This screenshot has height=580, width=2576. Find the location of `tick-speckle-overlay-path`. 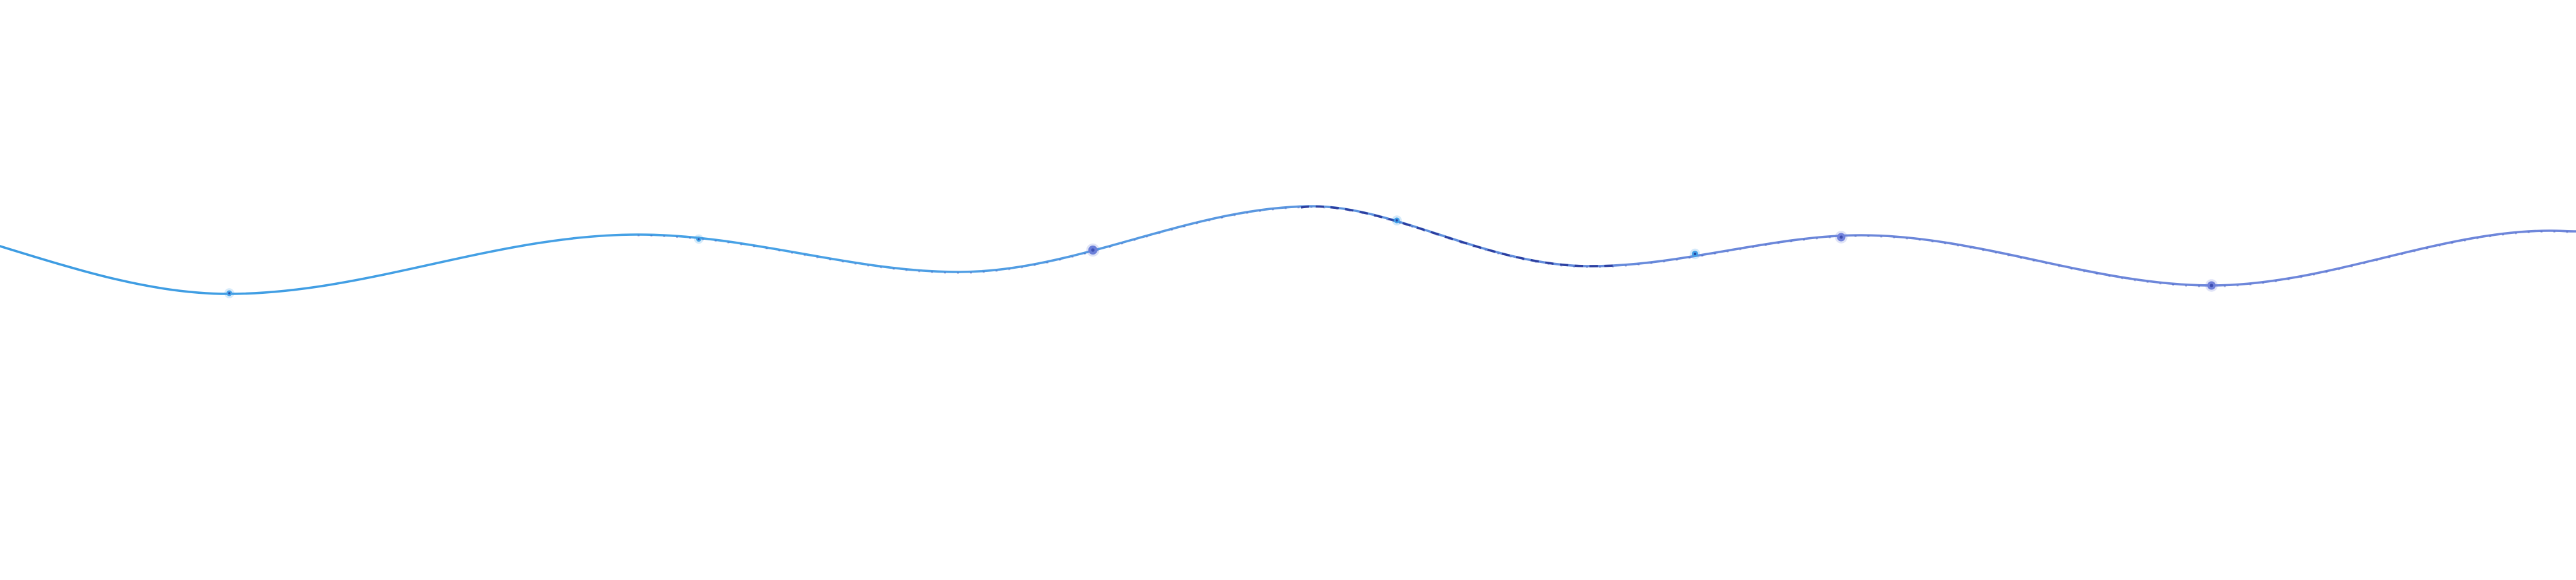

tick-speckle-overlay-path is located at coordinates (1607, 247).